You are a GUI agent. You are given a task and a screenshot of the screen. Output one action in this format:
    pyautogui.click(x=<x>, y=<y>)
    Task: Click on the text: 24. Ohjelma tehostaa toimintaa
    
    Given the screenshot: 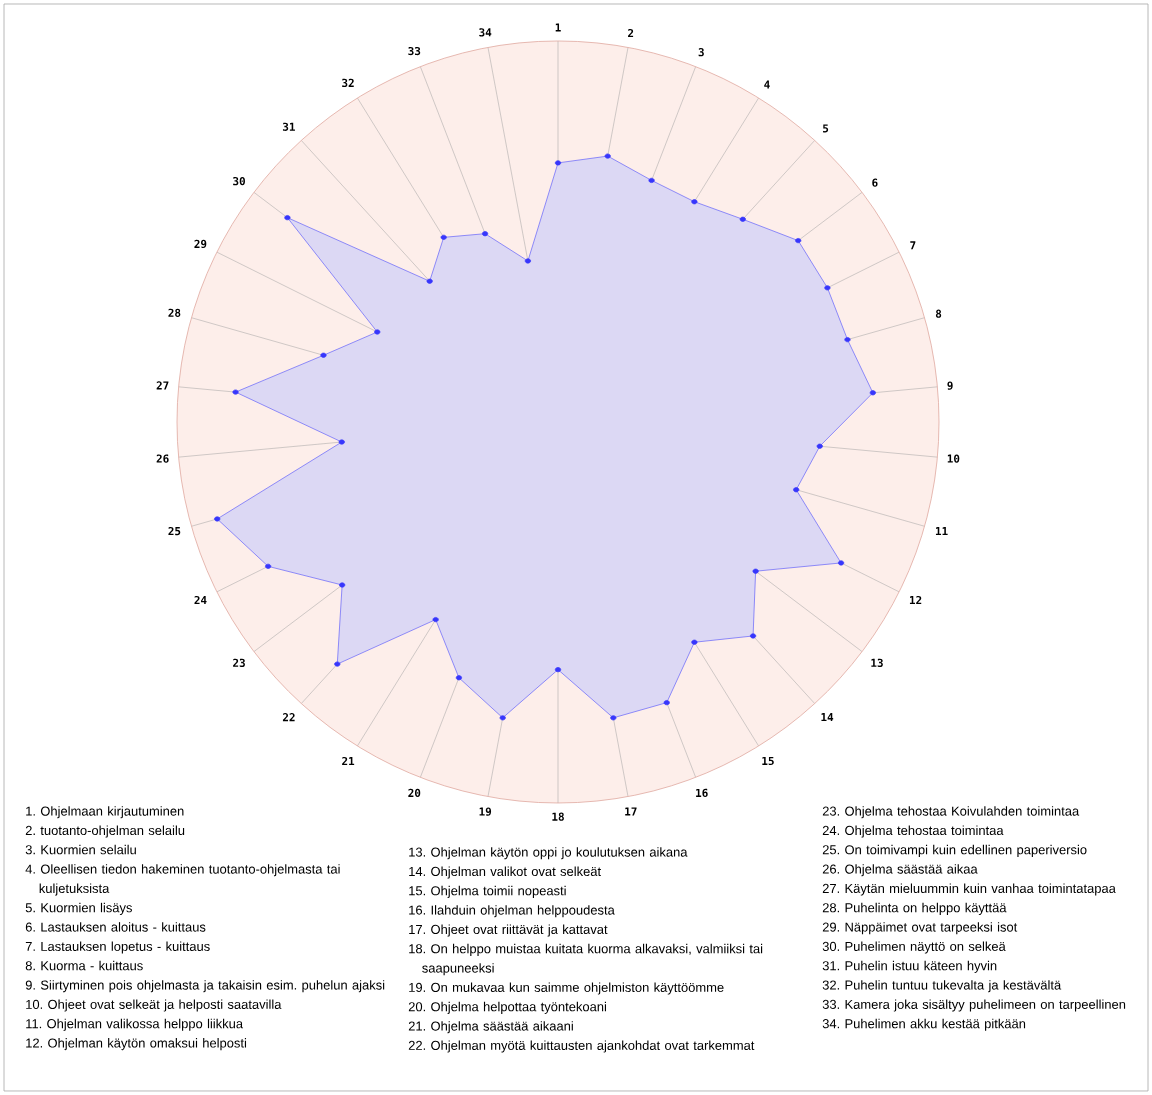 What is the action you would take?
    pyautogui.click(x=913, y=831)
    